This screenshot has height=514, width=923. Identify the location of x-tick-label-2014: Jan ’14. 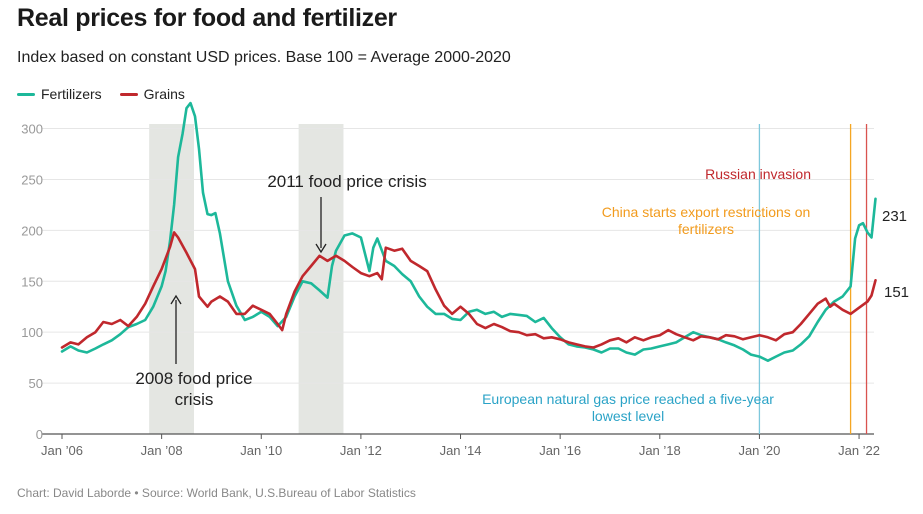
(461, 450).